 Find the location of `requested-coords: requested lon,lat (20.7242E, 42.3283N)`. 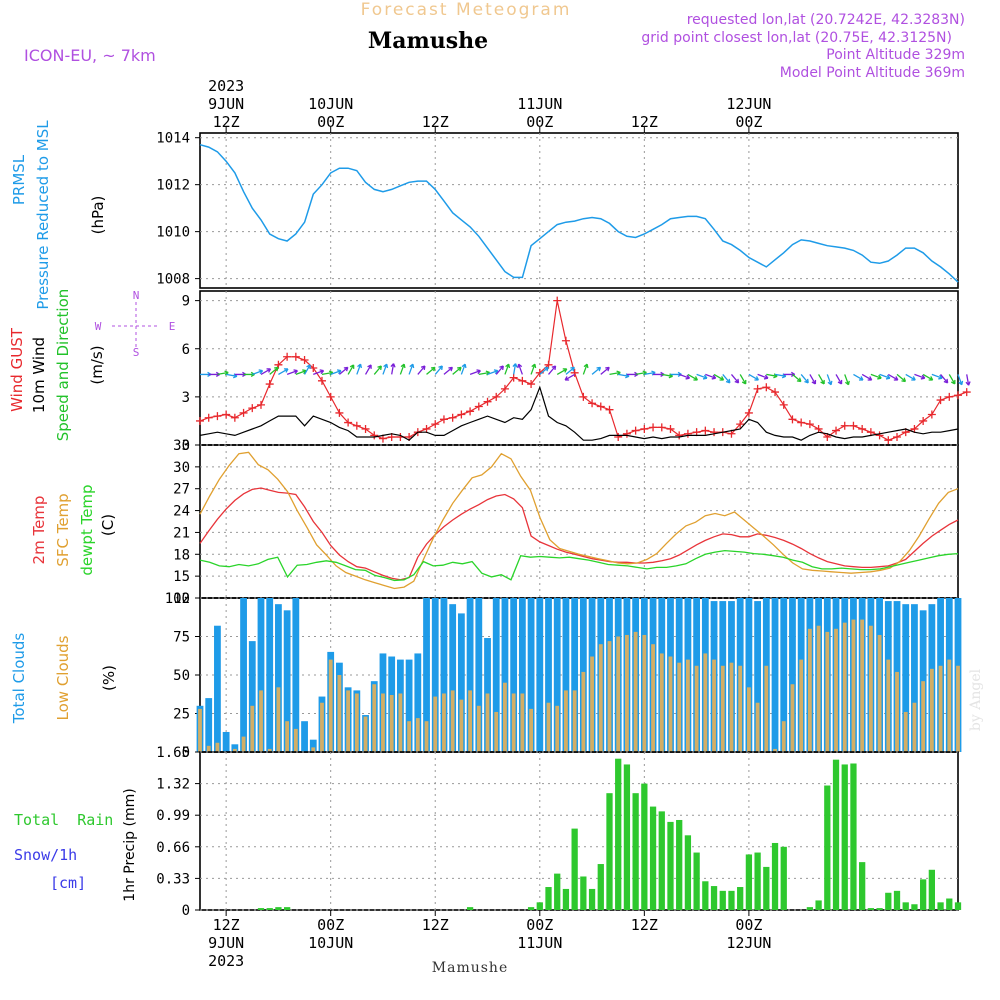

requested-coords: requested lon,lat (20.7242E, 42.3283N) is located at coordinates (826, 20).